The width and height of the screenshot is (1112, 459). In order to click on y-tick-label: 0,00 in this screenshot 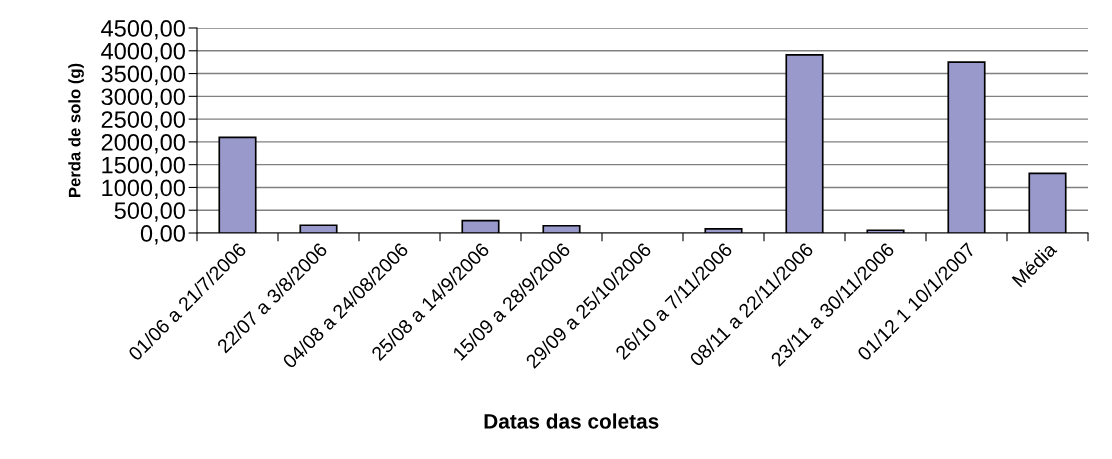, I will do `click(162, 235)`.